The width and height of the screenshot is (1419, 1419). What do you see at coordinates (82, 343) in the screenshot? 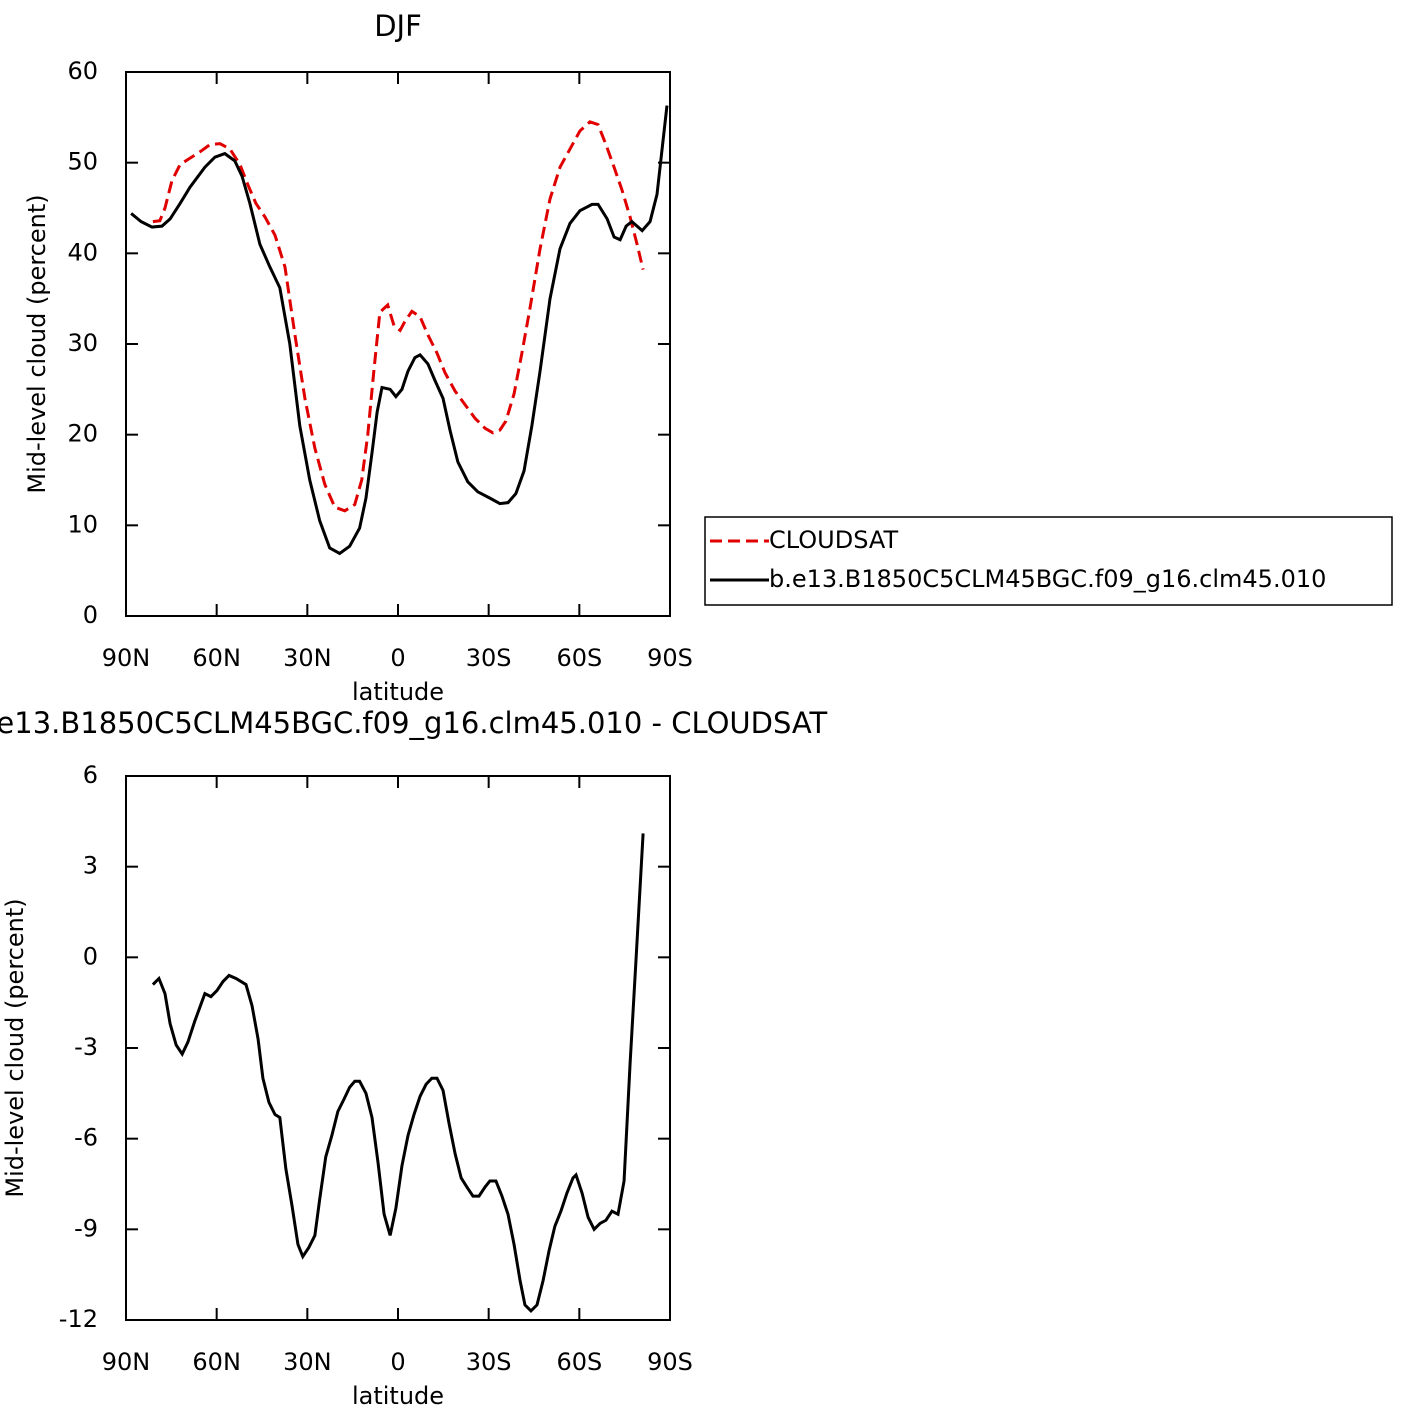
I see `y-tick-label: 30` at bounding box center [82, 343].